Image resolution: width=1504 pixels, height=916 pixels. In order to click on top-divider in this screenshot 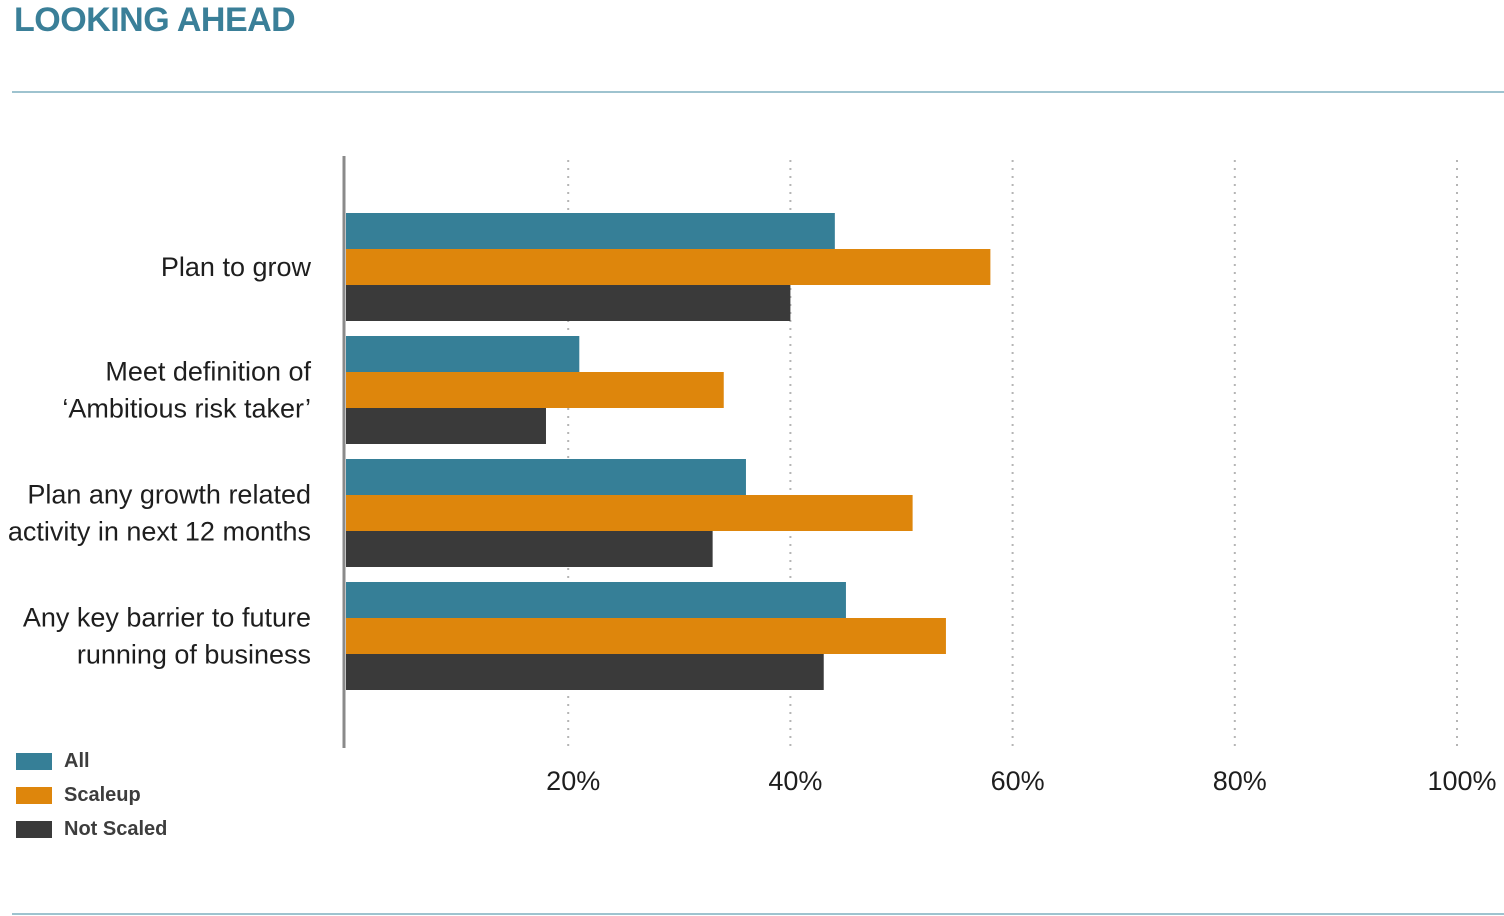, I will do `click(758, 92)`.